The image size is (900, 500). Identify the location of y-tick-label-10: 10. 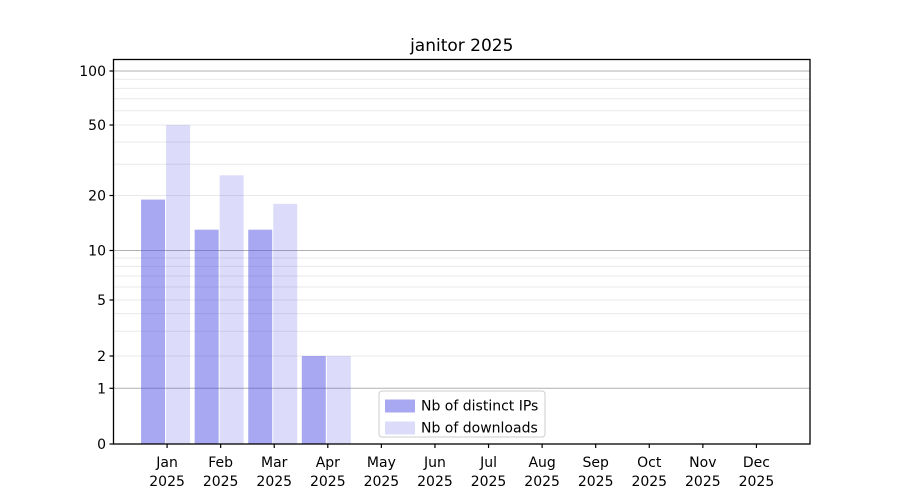
(97, 252).